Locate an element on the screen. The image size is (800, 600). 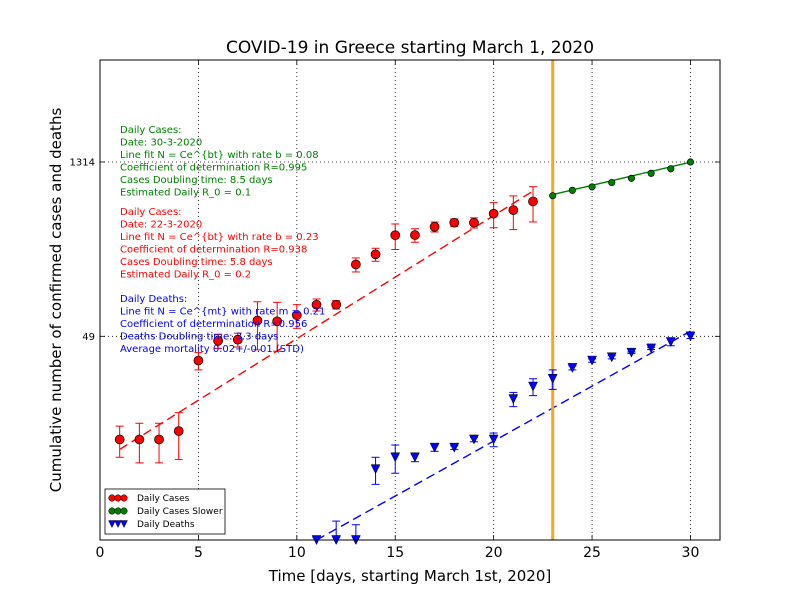
x-axis-label: Time [days, starting March 1st, 2020] is located at coordinates (409, 576).